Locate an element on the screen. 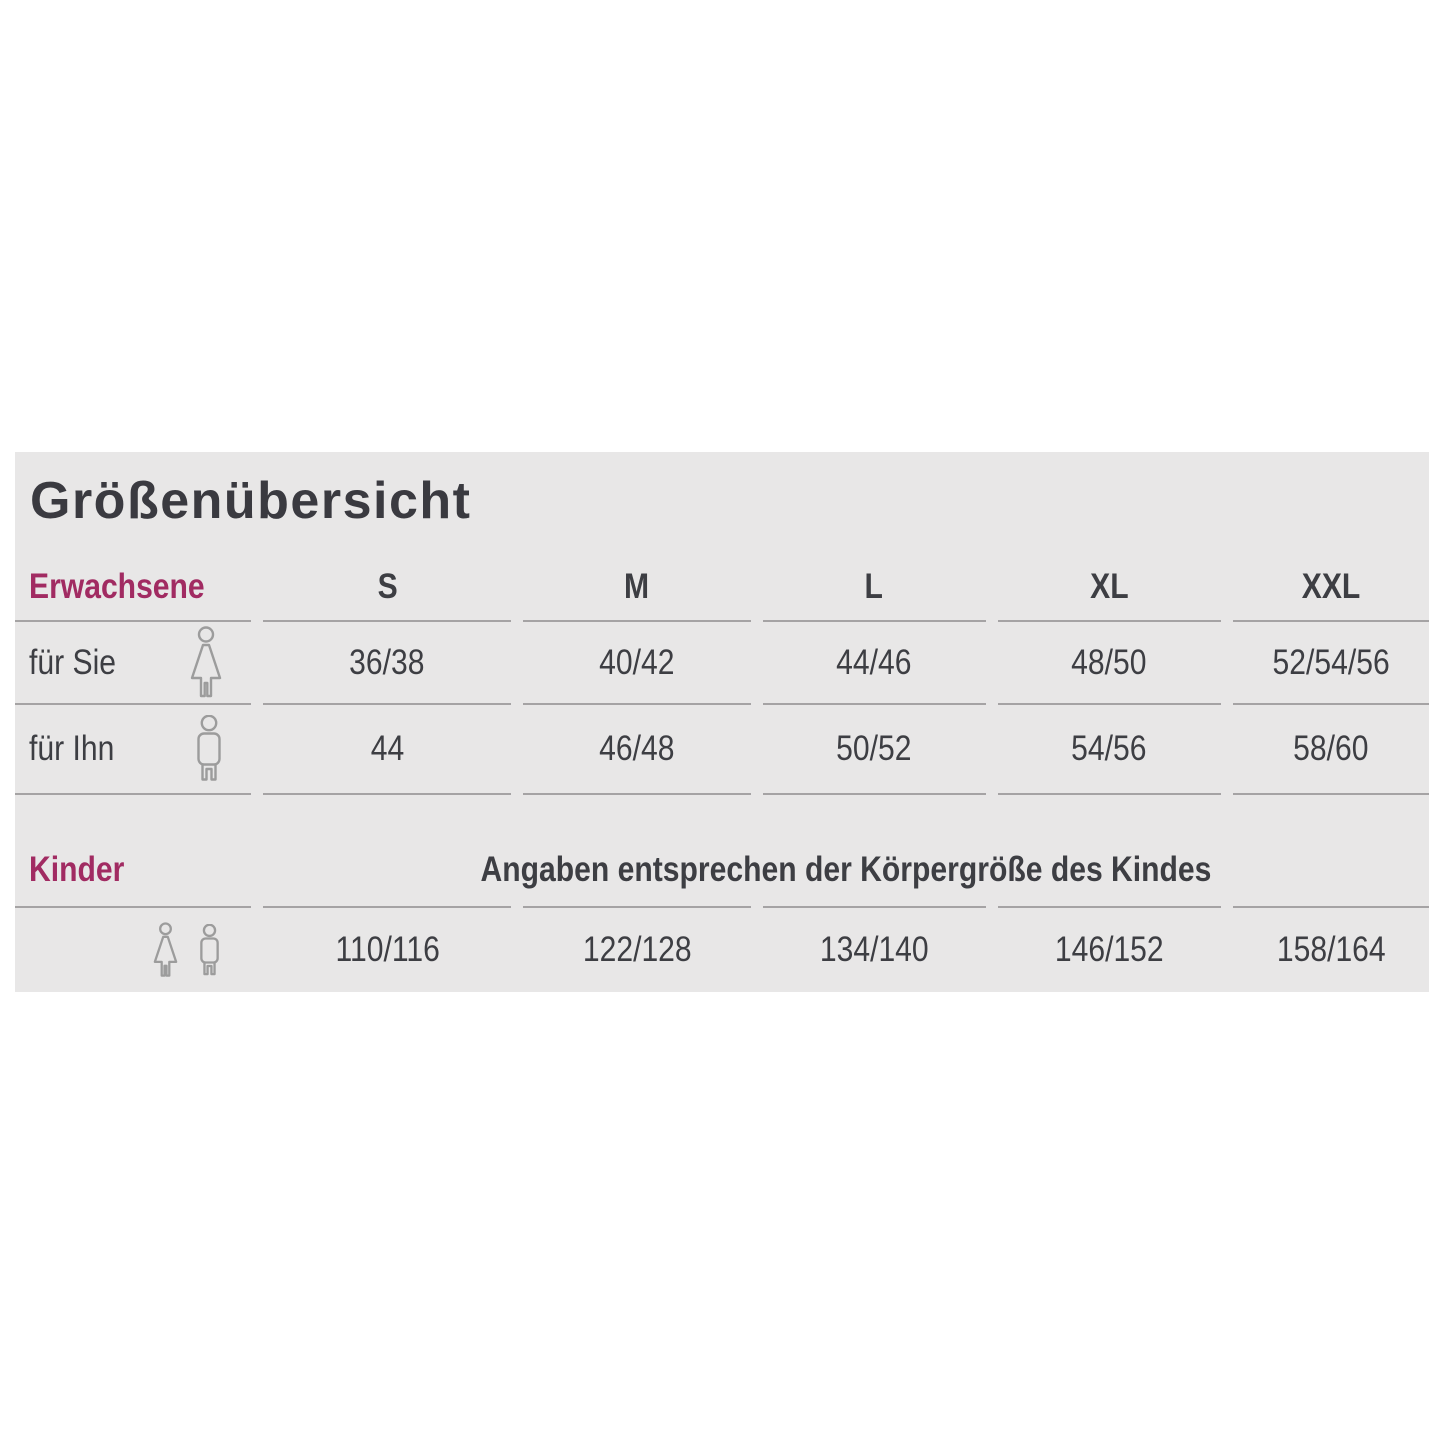 This screenshot has width=1445, height=1445. table-cell-women-xl: 48/50 is located at coordinates (1109, 662).